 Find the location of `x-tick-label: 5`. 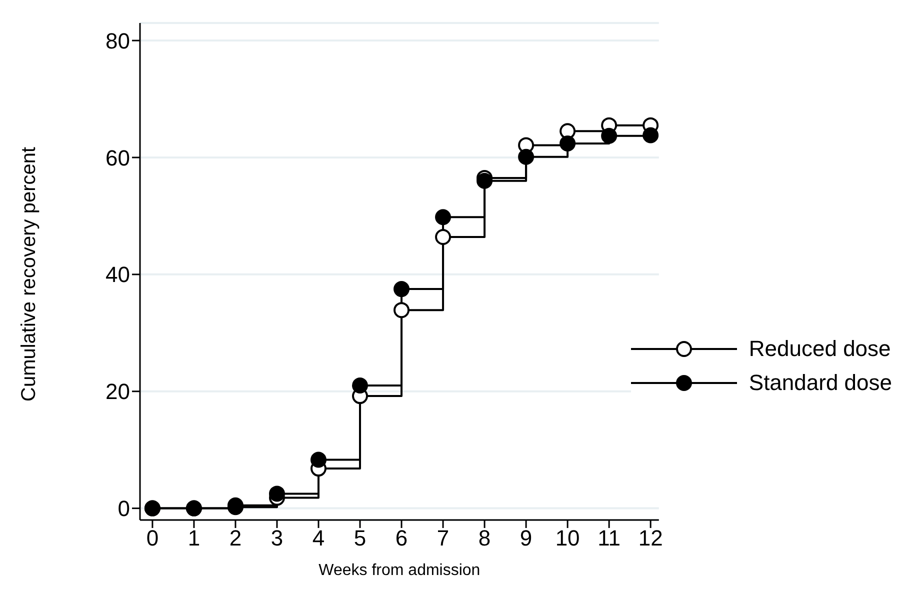

x-tick-label: 5 is located at coordinates (360, 538).